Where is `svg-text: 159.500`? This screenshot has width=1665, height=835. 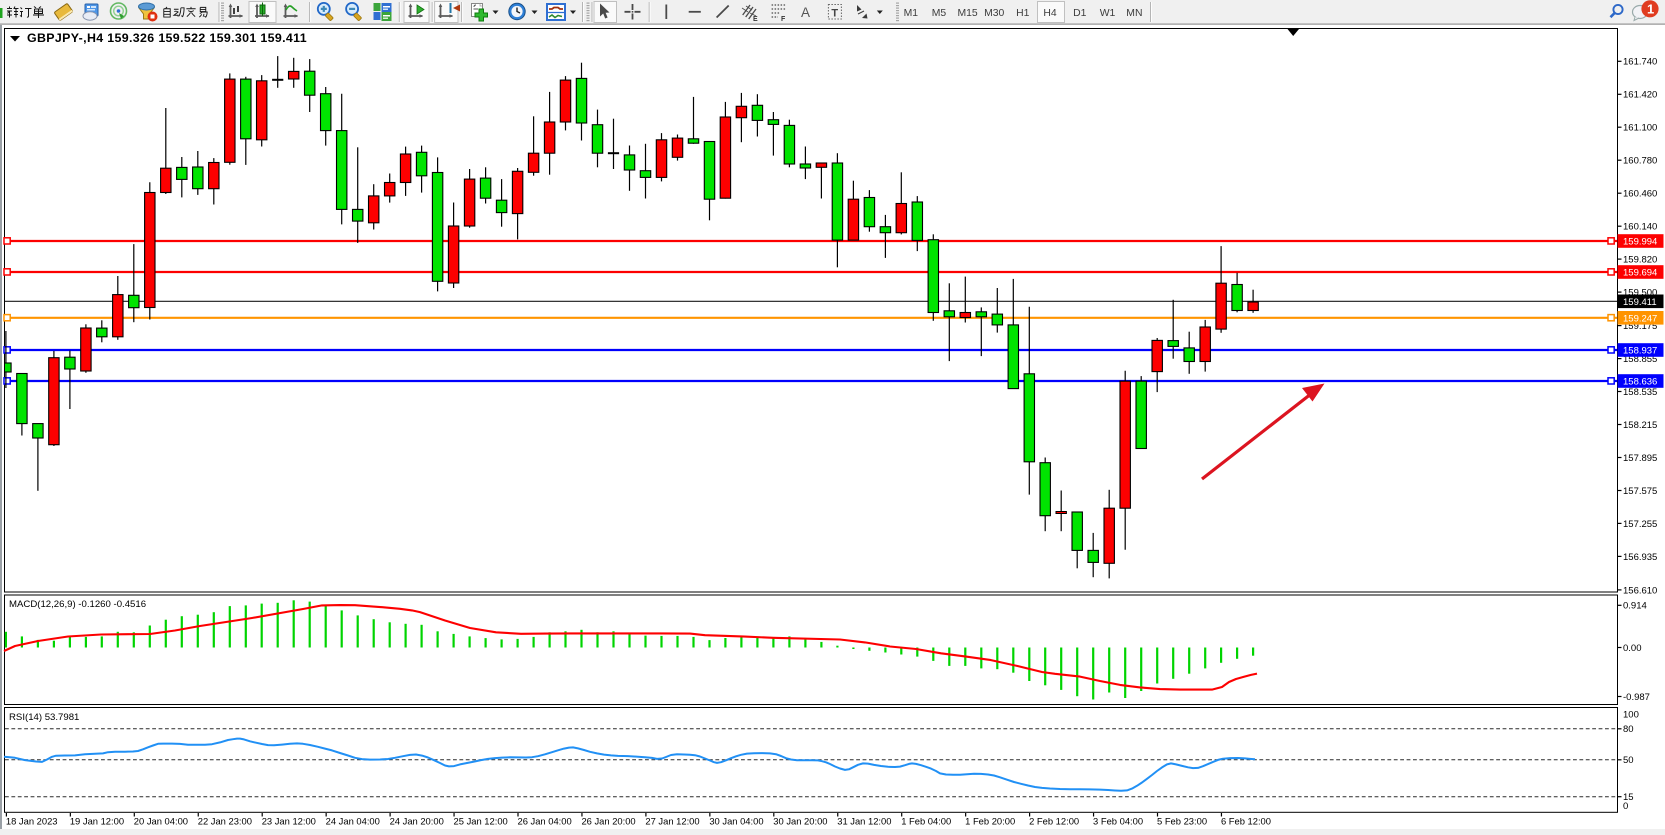 svg-text: 159.500 is located at coordinates (1640, 293).